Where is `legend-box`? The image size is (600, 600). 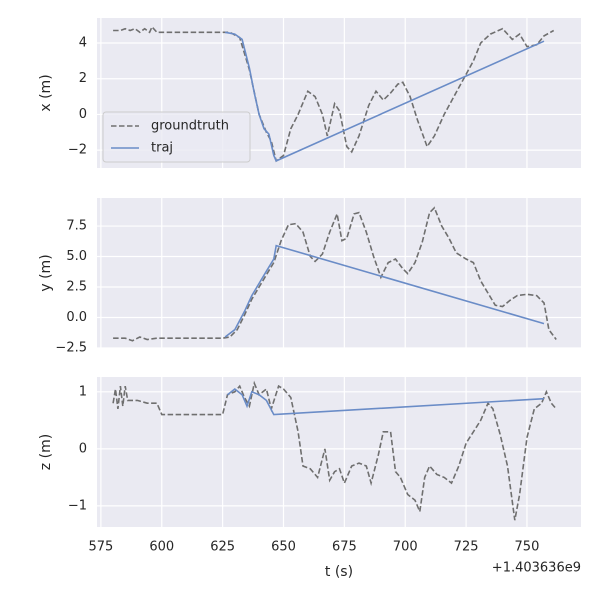
legend-box is located at coordinates (176, 137).